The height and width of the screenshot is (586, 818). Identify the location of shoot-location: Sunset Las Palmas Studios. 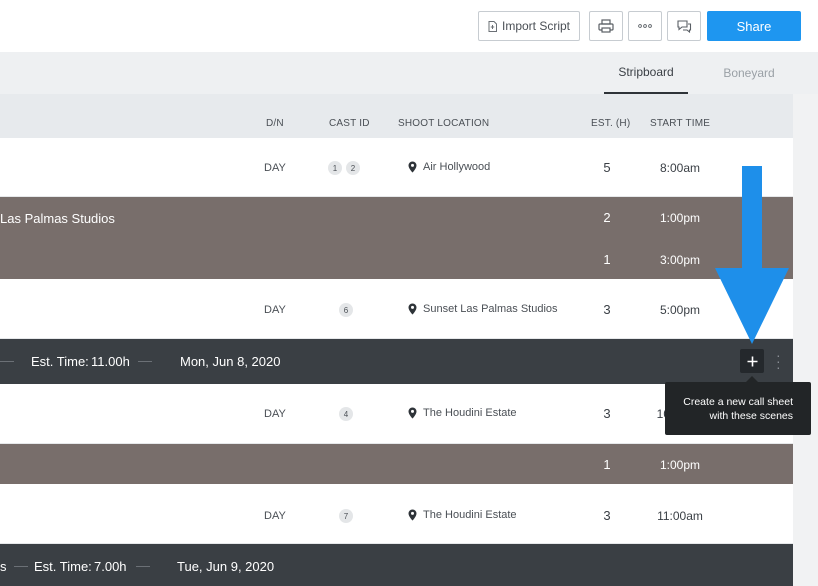
(483, 309).